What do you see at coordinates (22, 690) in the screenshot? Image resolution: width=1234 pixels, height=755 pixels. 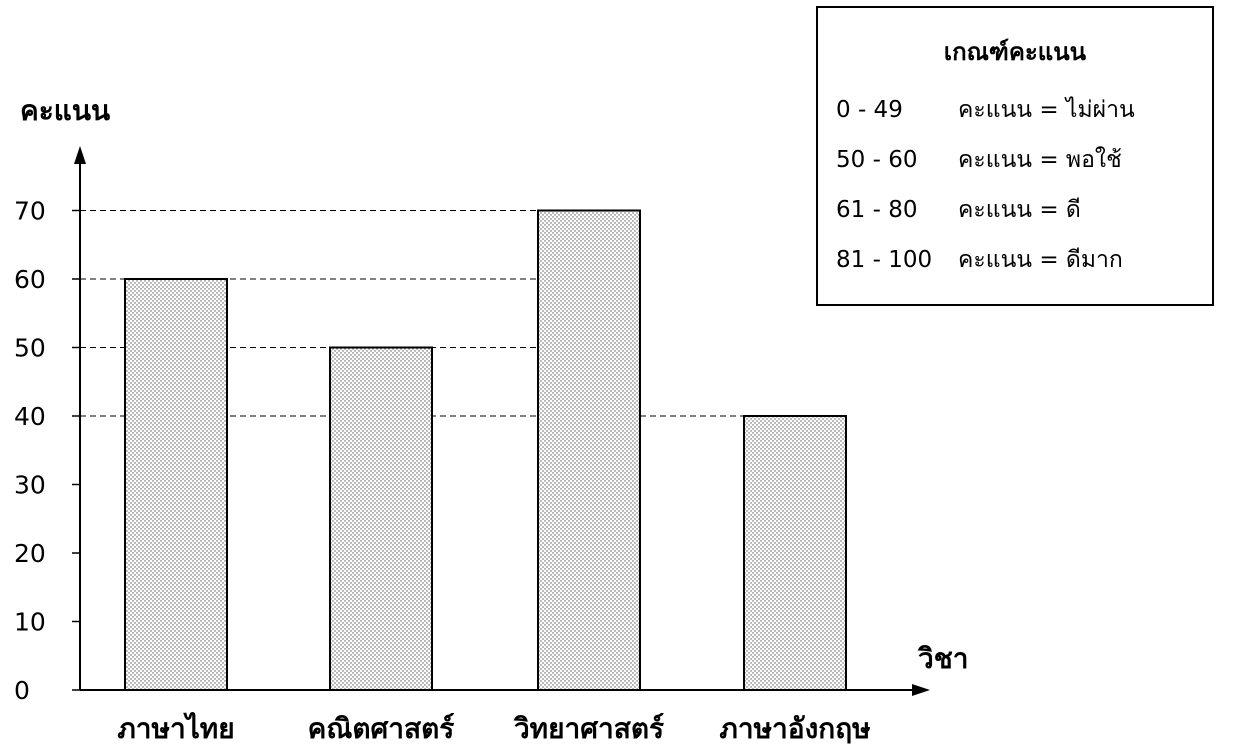 I see `y-tick-label: 0` at bounding box center [22, 690].